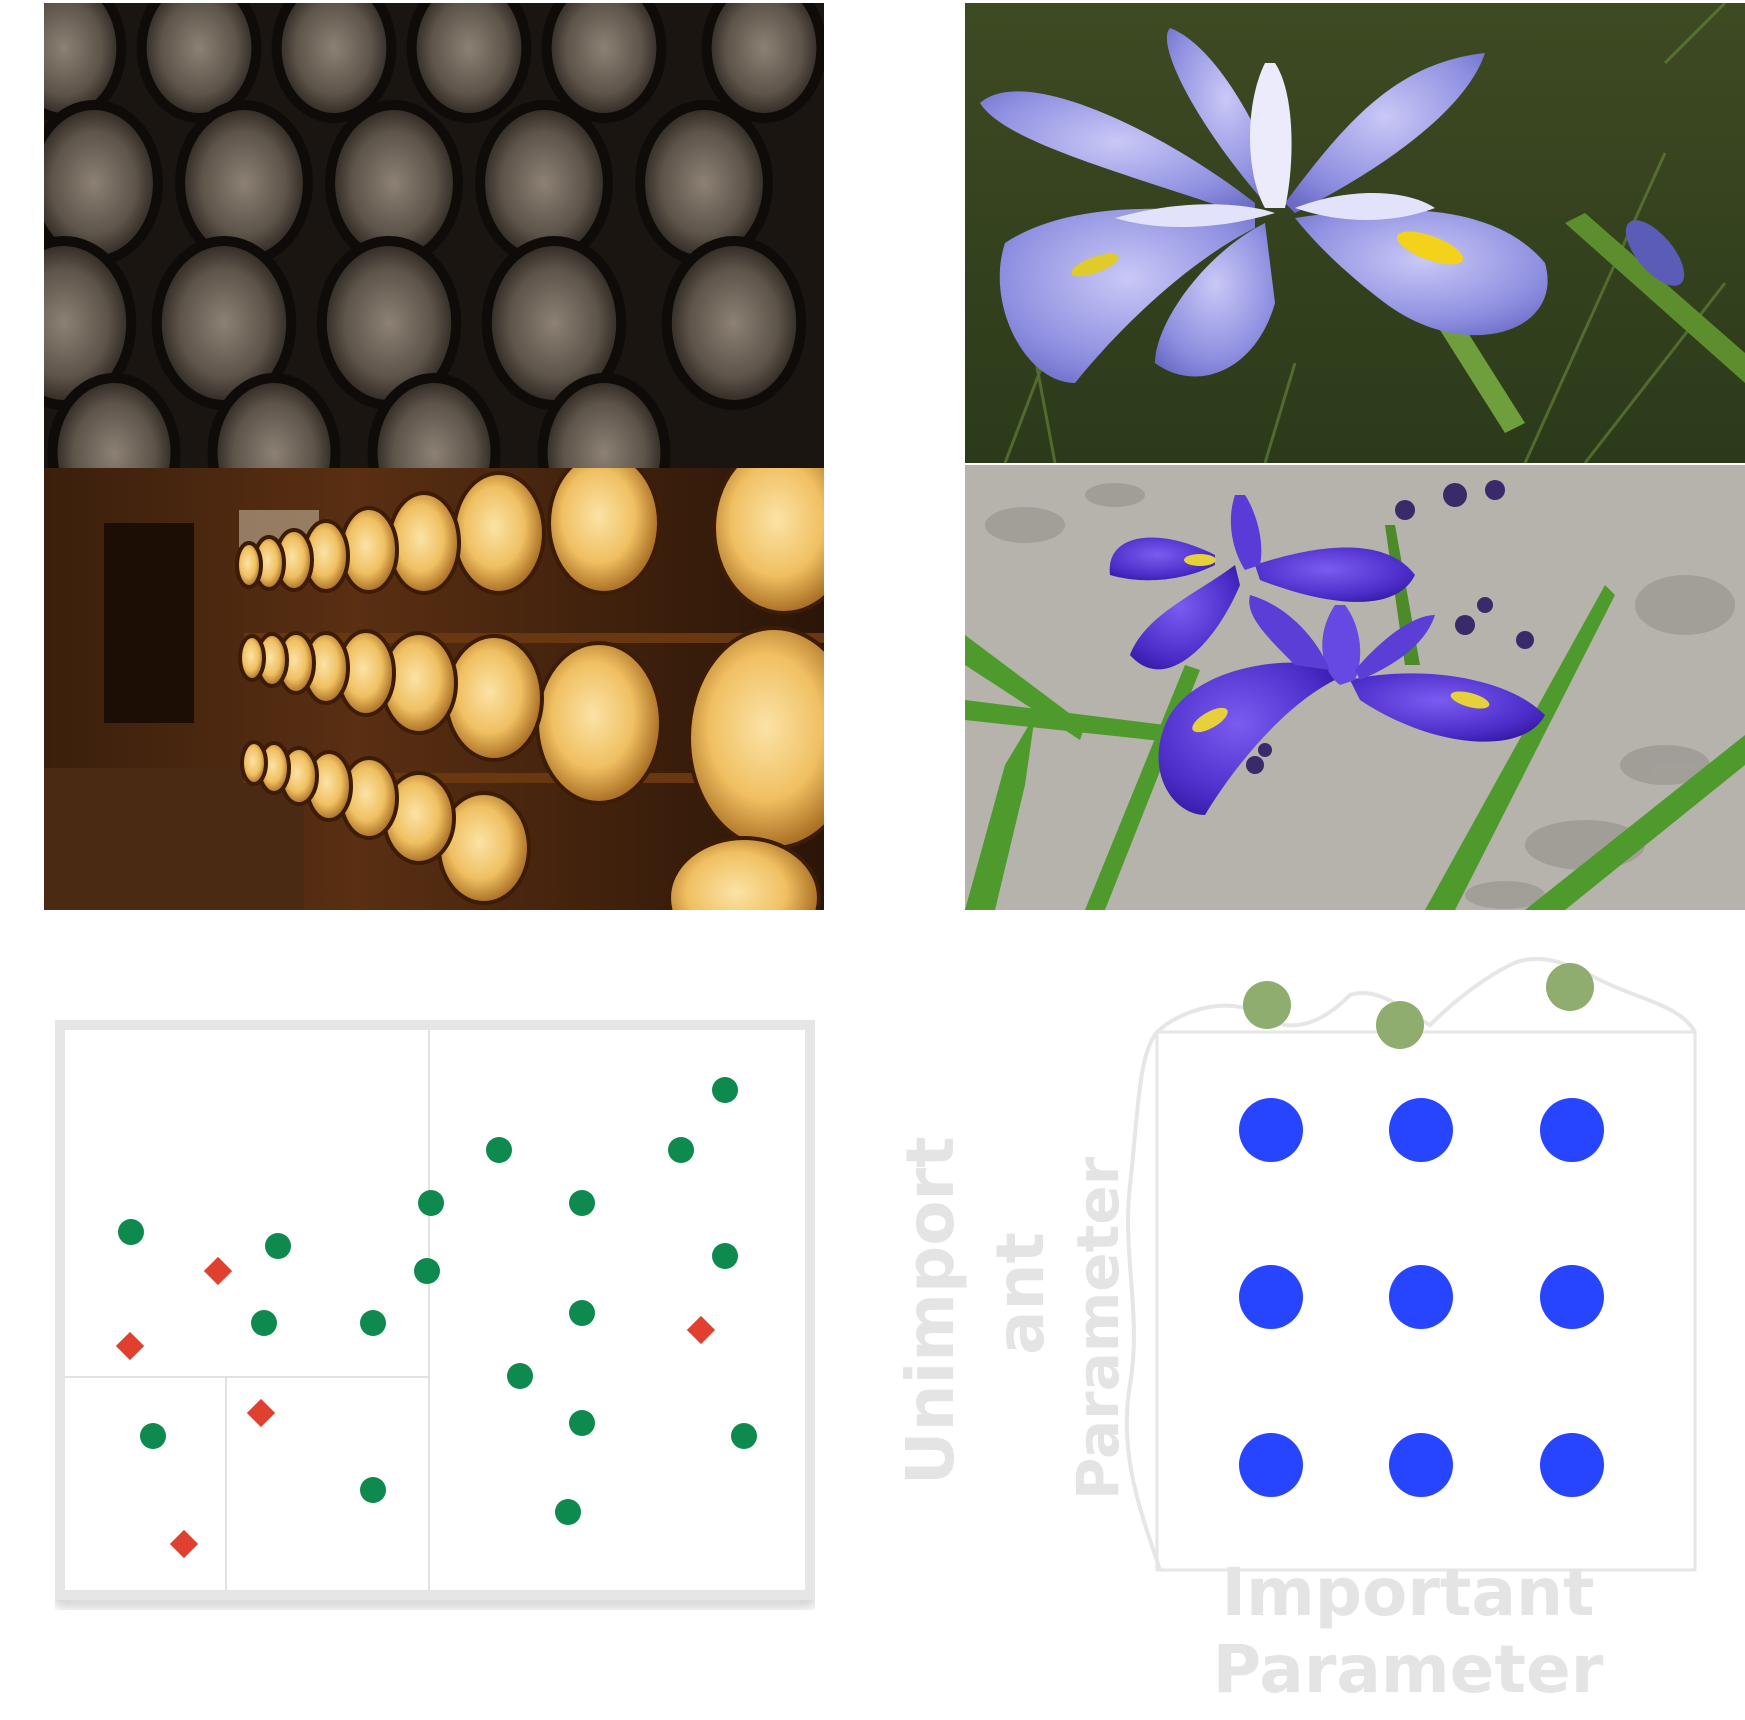  I want to click on y-axis-label-part-2: ant, so click(1020, 1293).